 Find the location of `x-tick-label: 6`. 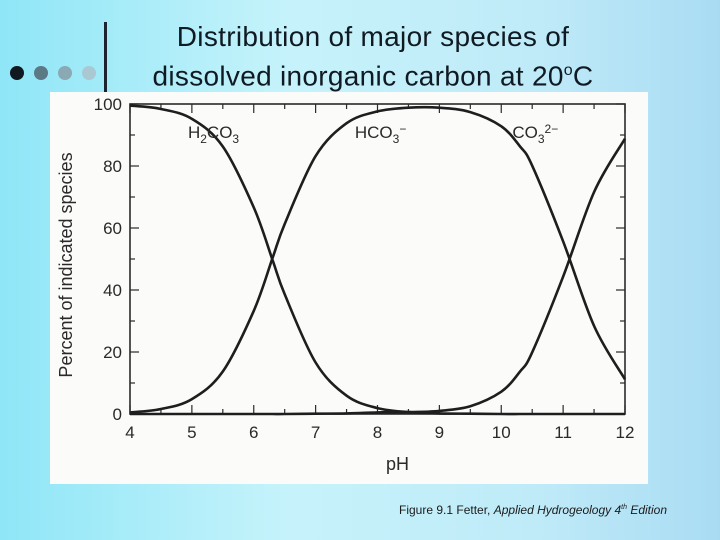

x-tick-label: 6 is located at coordinates (253, 432).